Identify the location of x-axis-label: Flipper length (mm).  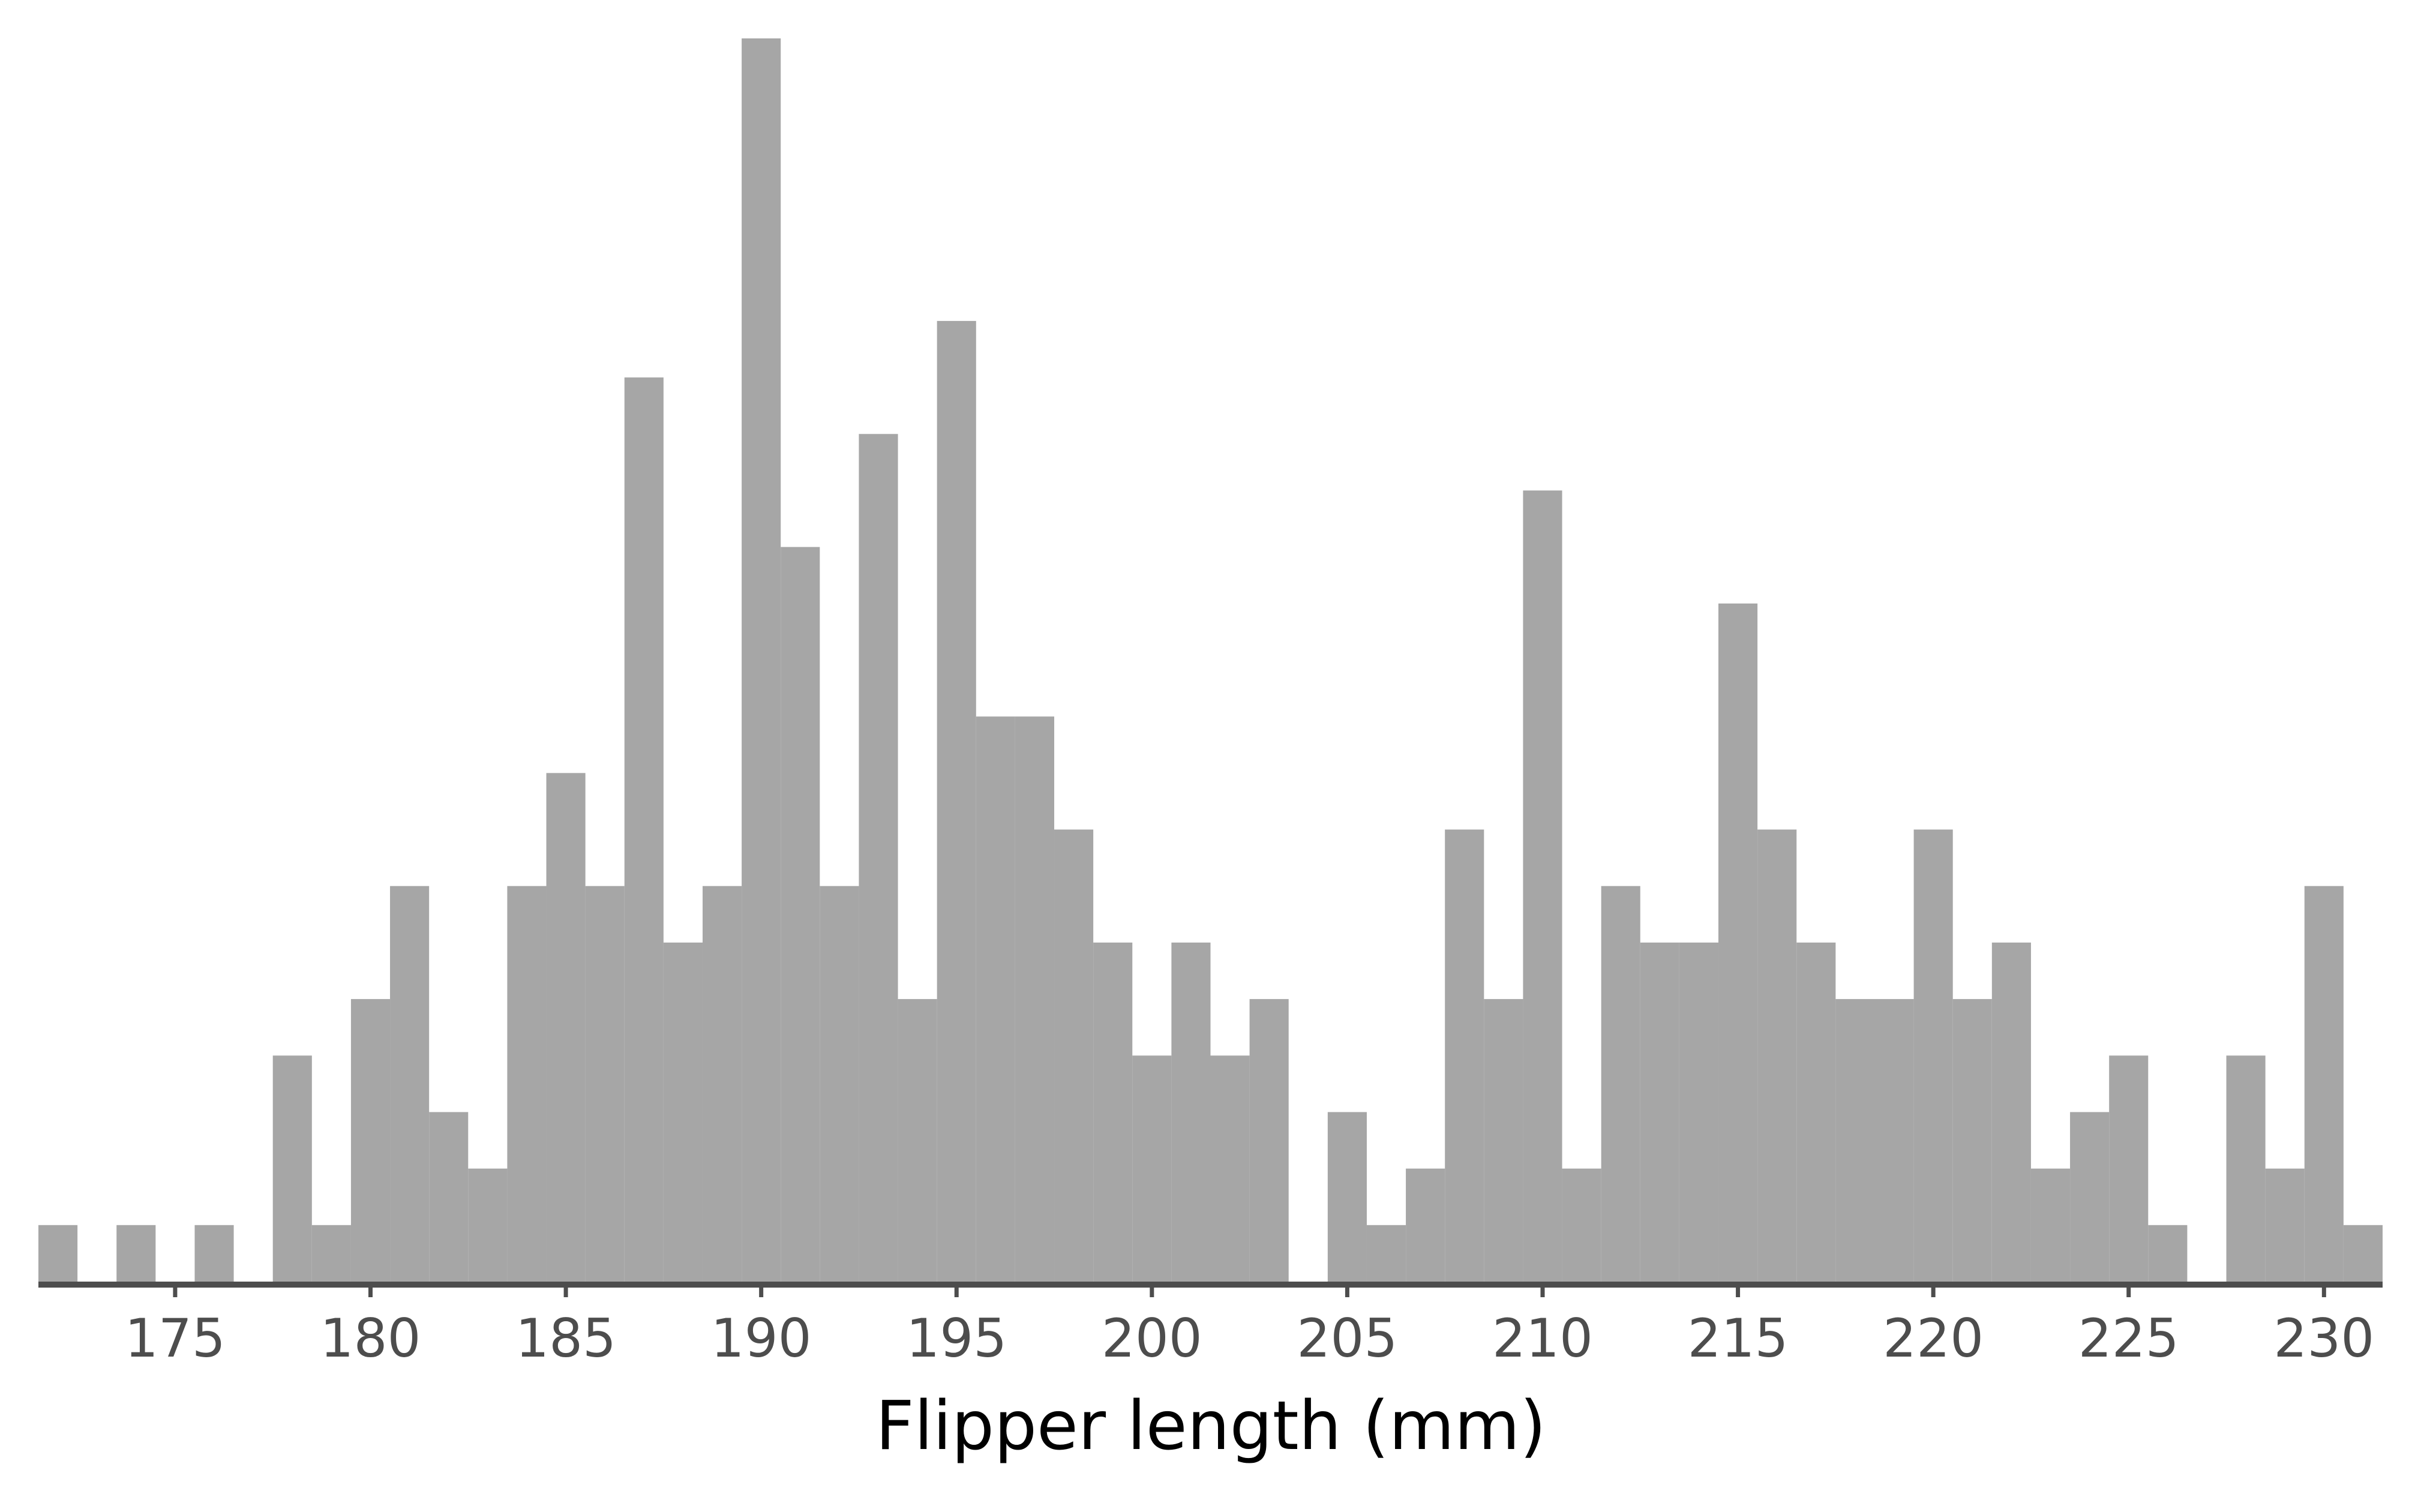
(1210, 1426).